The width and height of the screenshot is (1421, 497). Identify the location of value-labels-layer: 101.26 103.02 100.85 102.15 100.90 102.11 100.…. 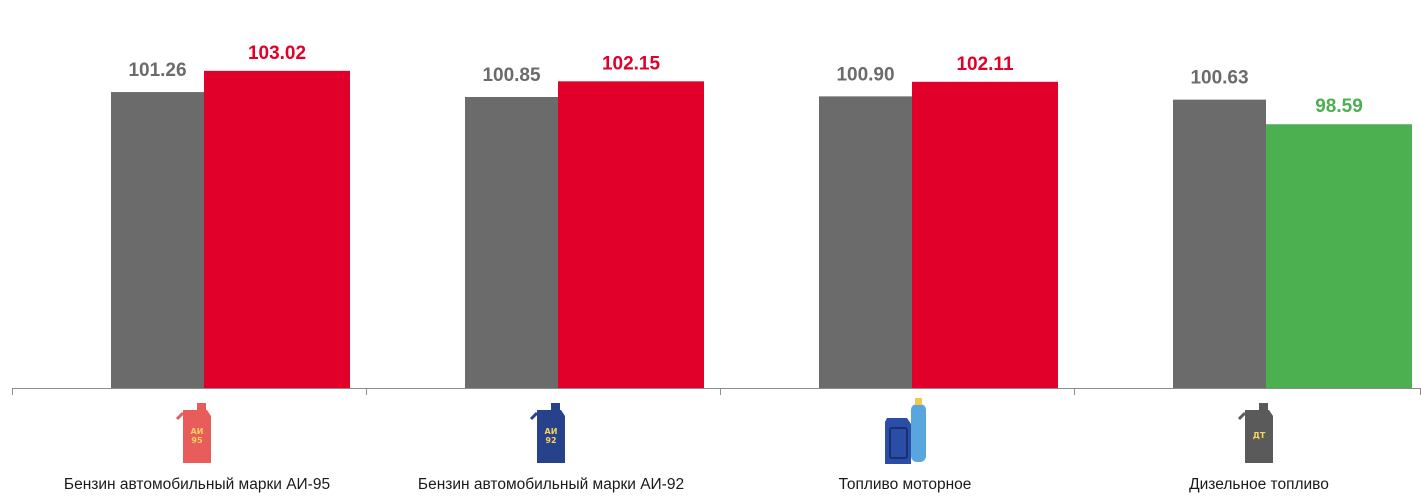
(745, 80).